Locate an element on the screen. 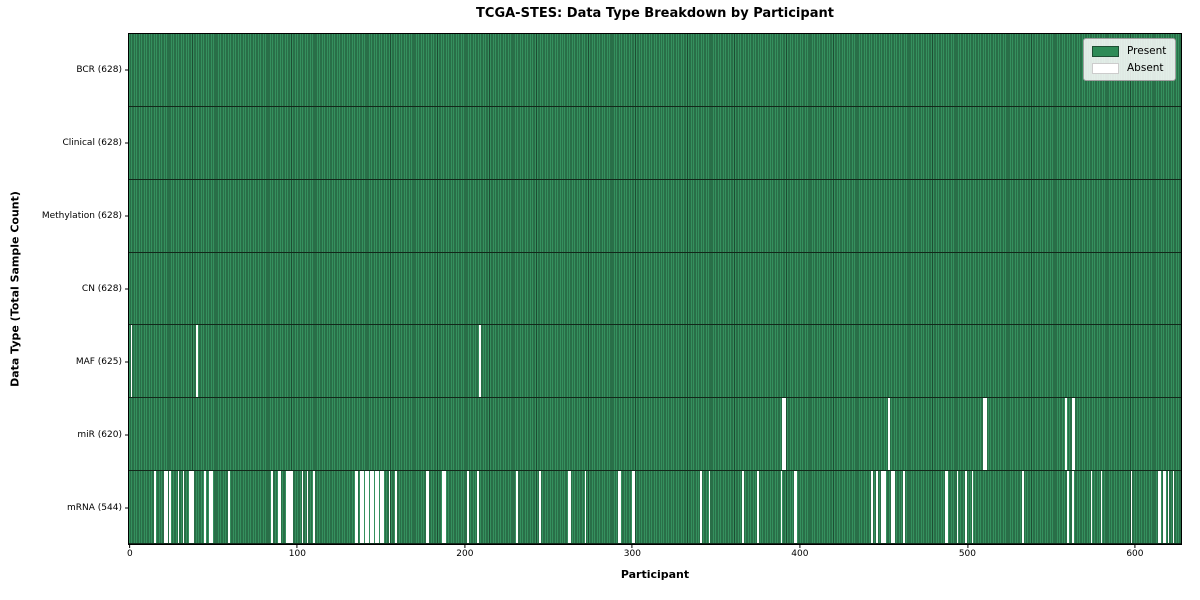 The width and height of the screenshot is (1200, 600). x-tick-500: 500 is located at coordinates (967, 551).